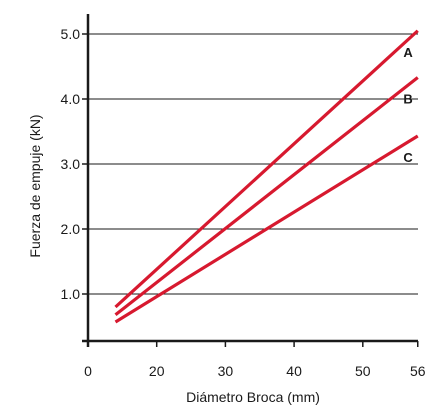 This screenshot has height=408, width=438. Describe the element at coordinates (418, 371) in the screenshot. I see `x-tick-label-5: 56` at that location.